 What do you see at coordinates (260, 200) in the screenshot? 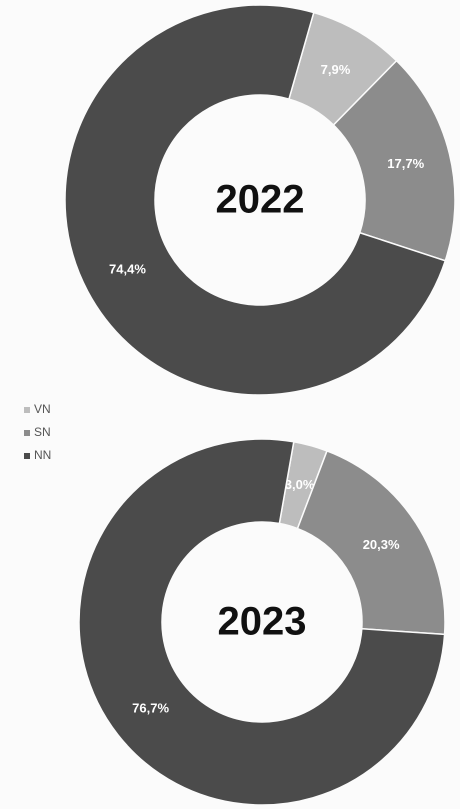
I see `donut-title: 2022` at bounding box center [260, 200].